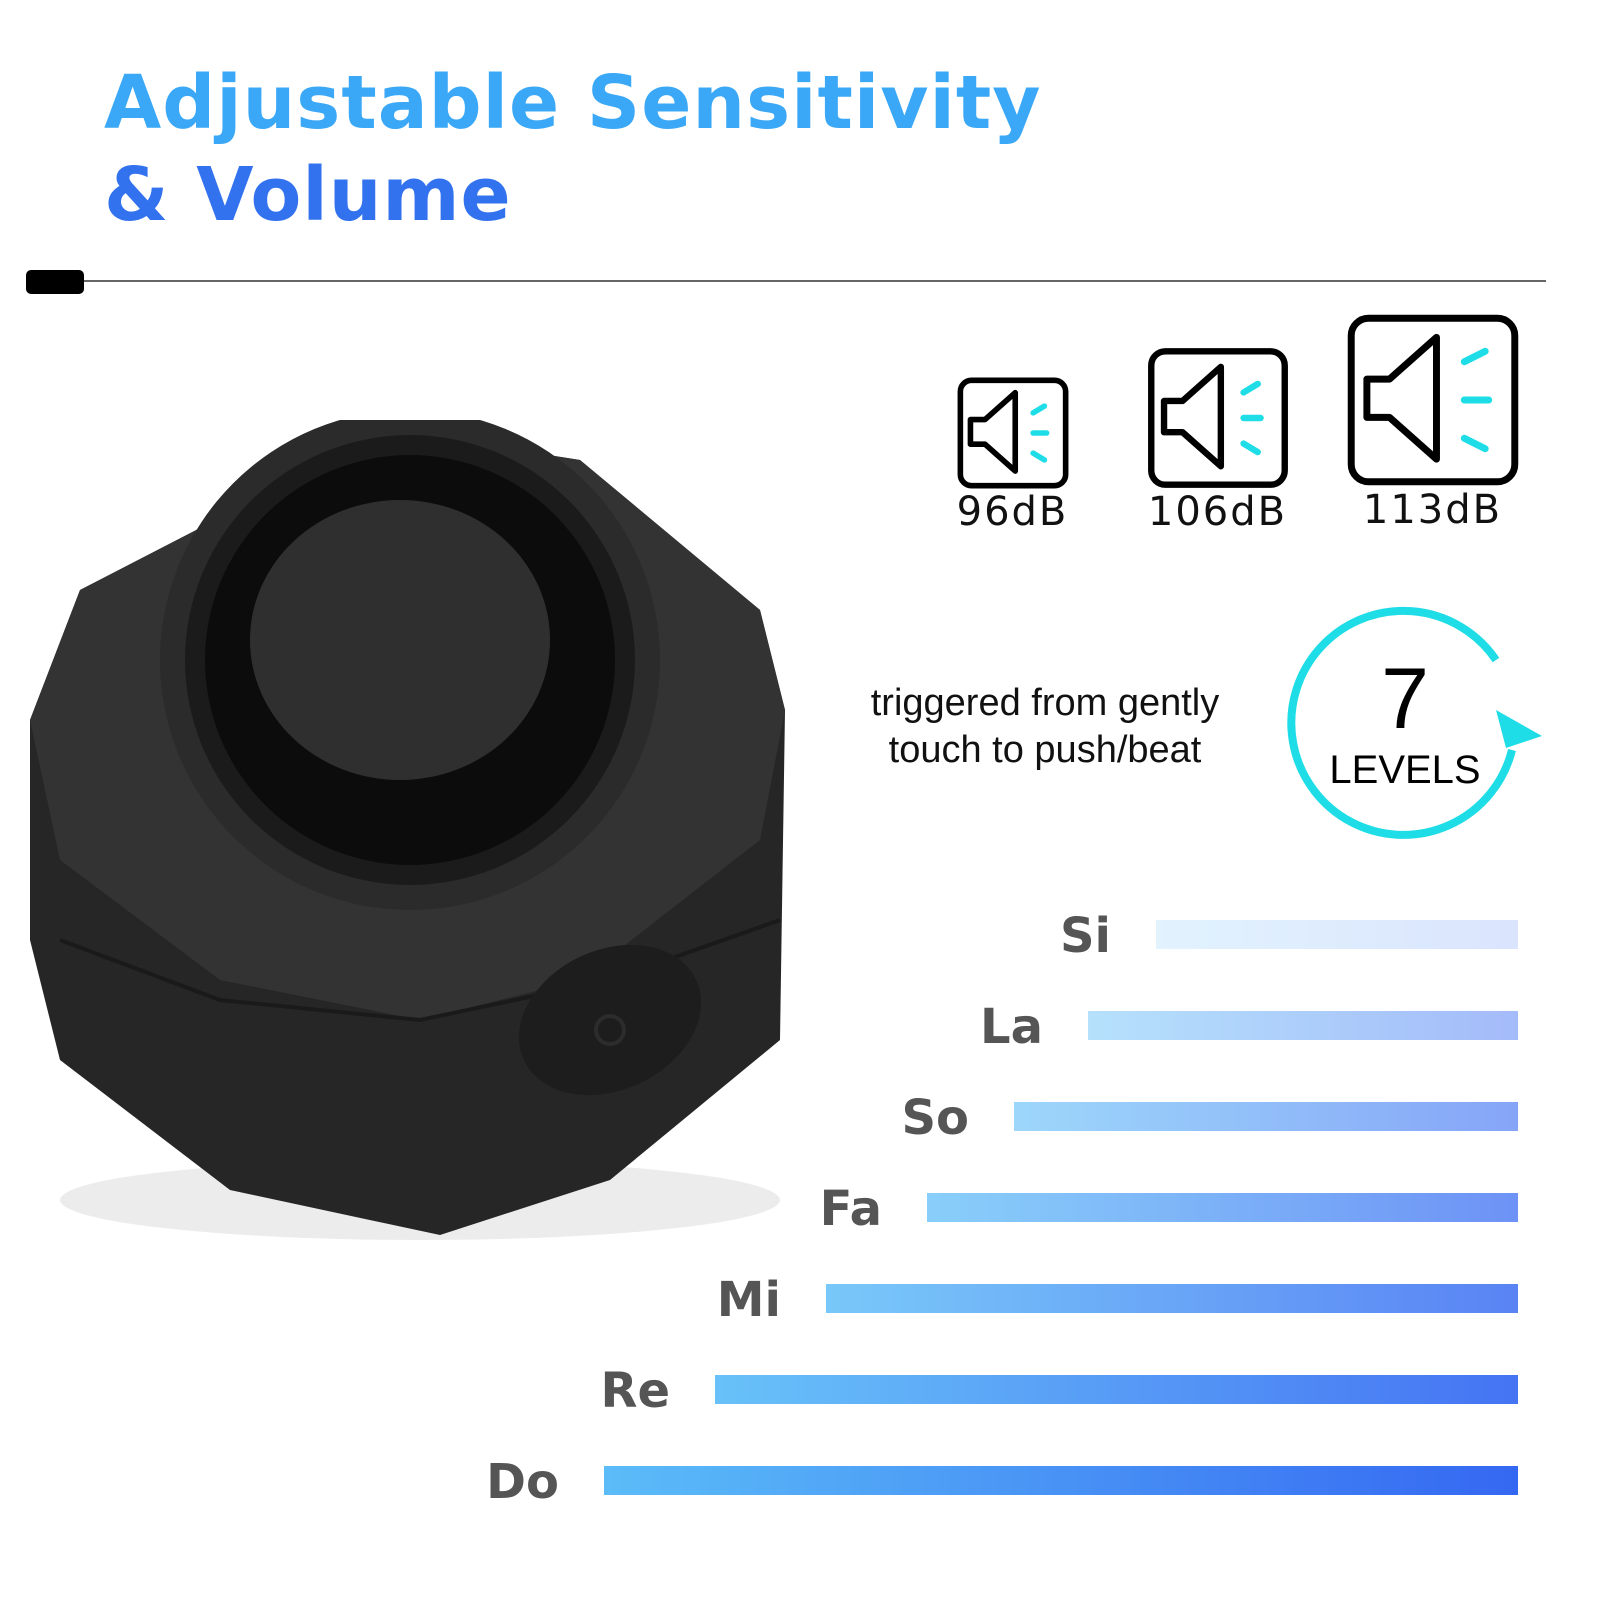 This screenshot has width=1600, height=1600. I want to click on levels-label: LEVELS, so click(1405, 770).